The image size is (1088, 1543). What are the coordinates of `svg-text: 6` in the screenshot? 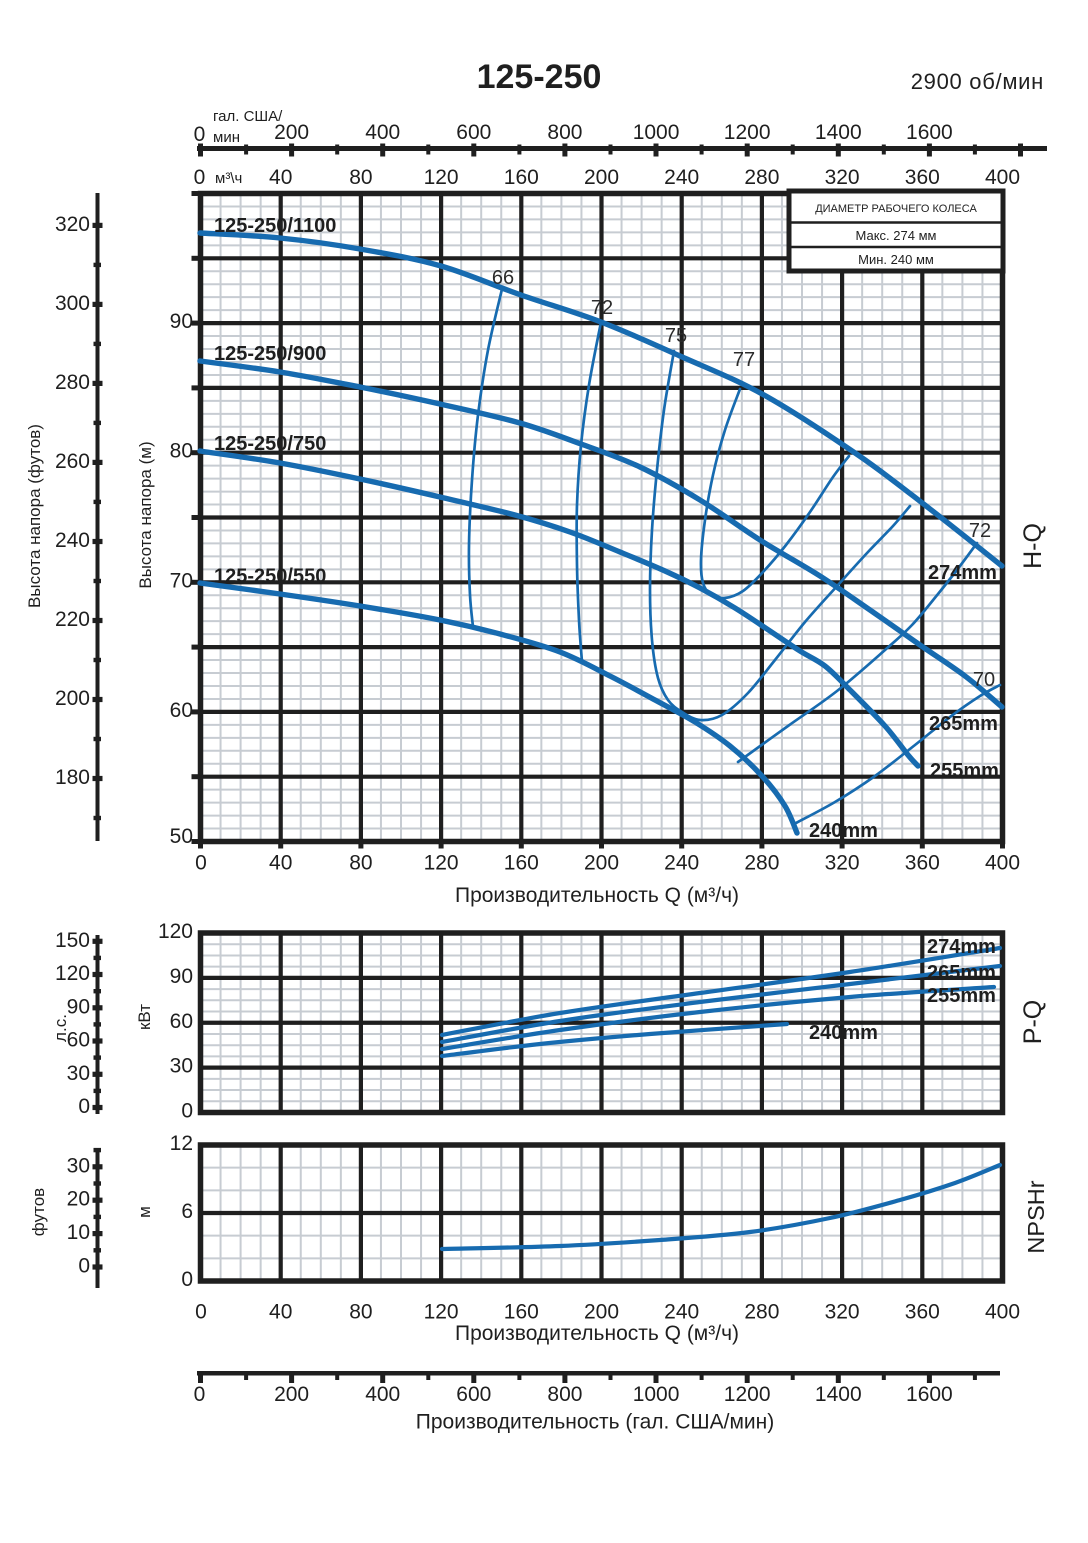 It's located at (187, 1211).